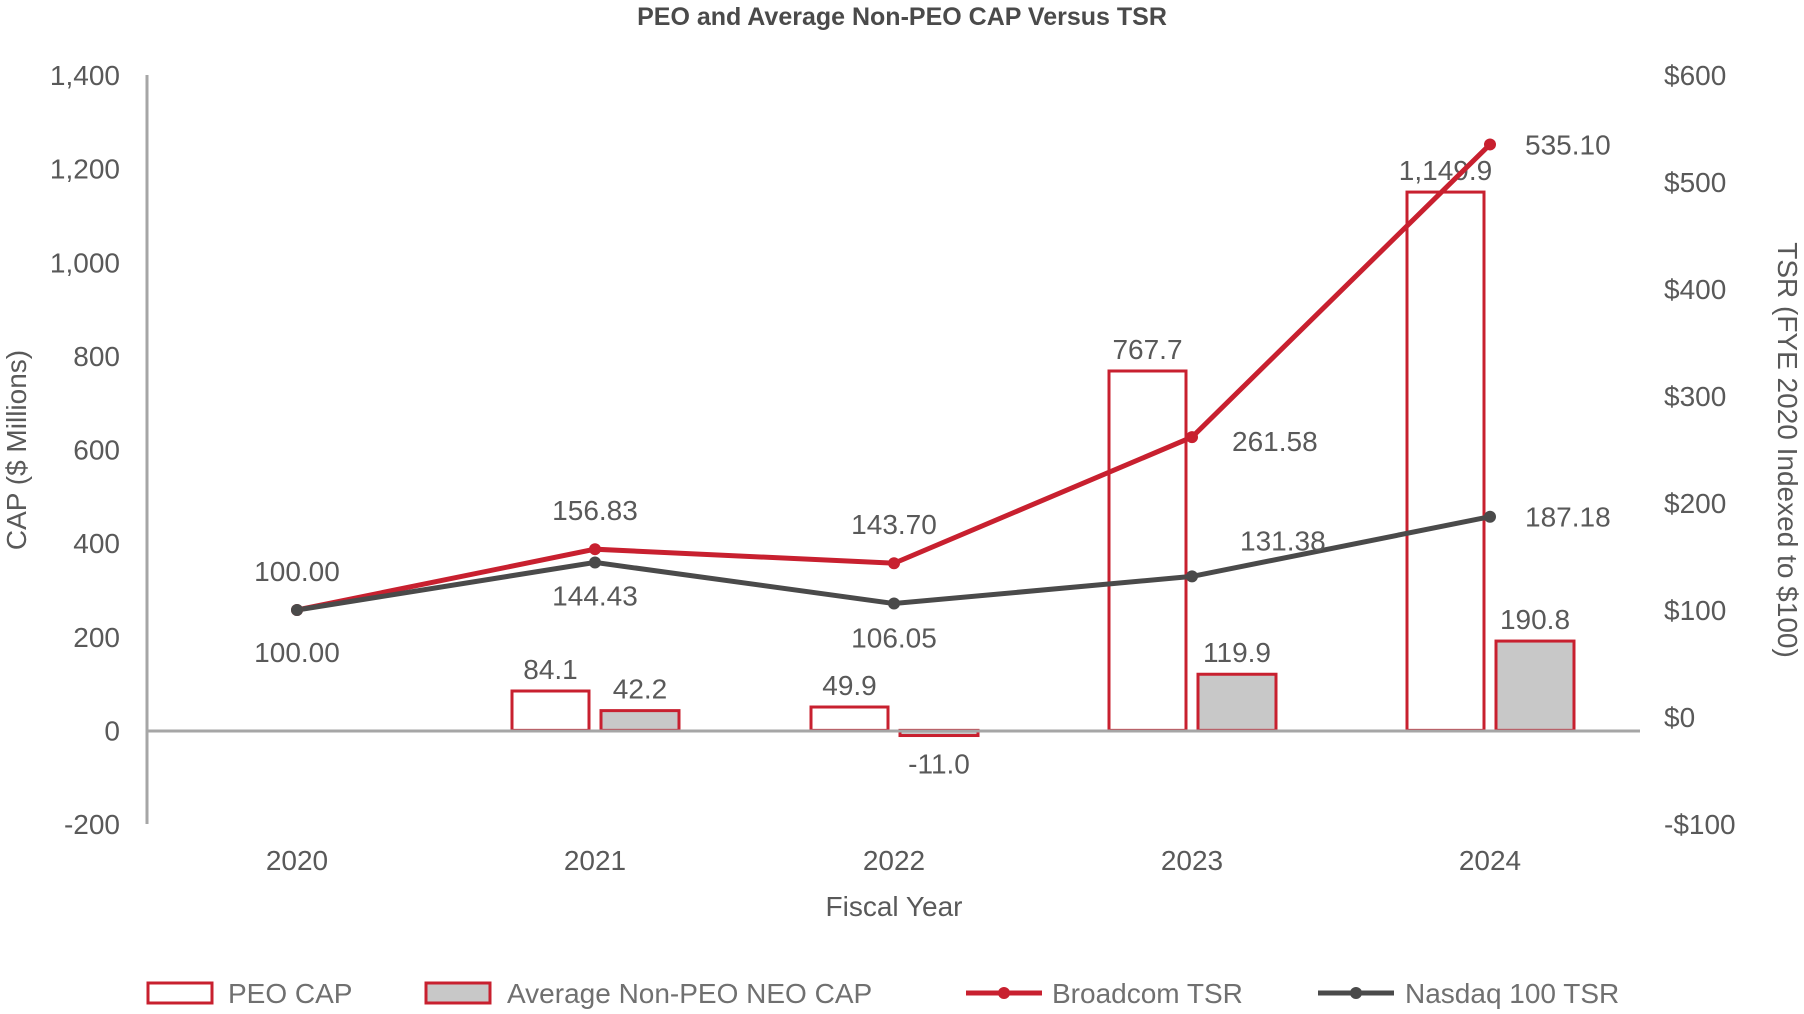 This screenshot has height=1014, width=1804. I want to click on y2-tick-label: -$100, so click(1700, 824).